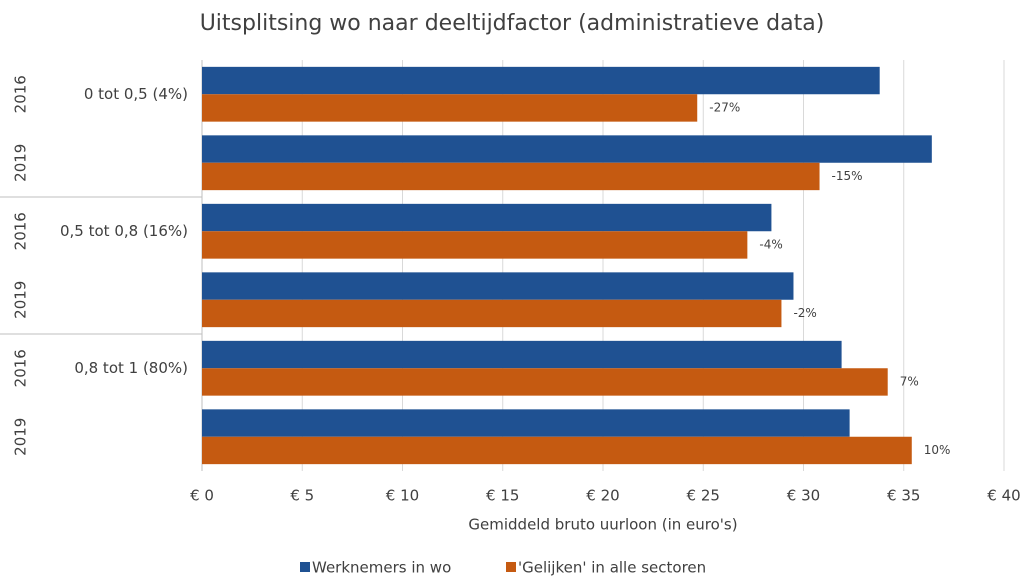 The height and width of the screenshot is (579, 1024). I want to click on bar-annotation: -27%, so click(724, 107).